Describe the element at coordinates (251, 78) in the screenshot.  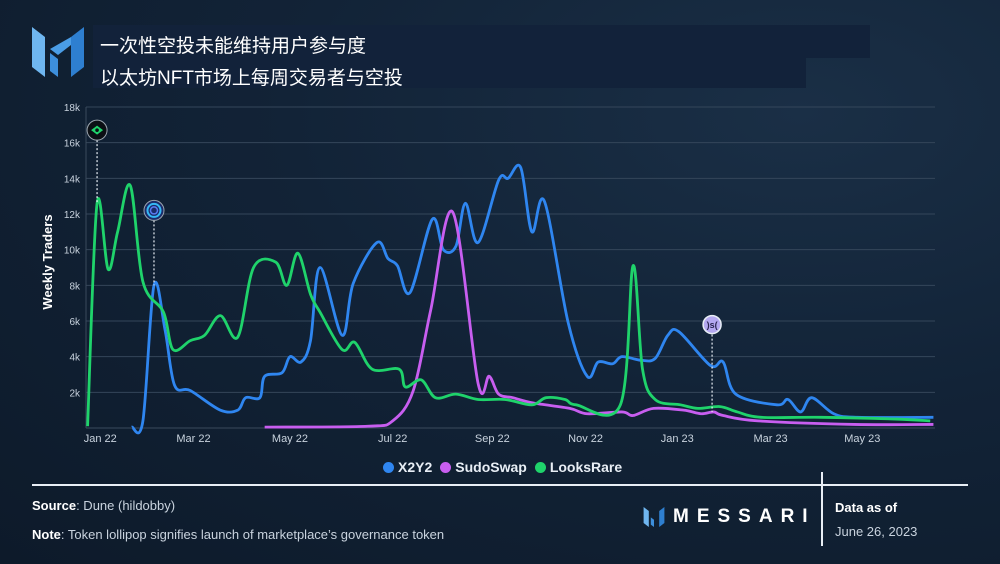
I see `title-line-2: 以太坊NFT市场上每周交易者与空投` at that location.